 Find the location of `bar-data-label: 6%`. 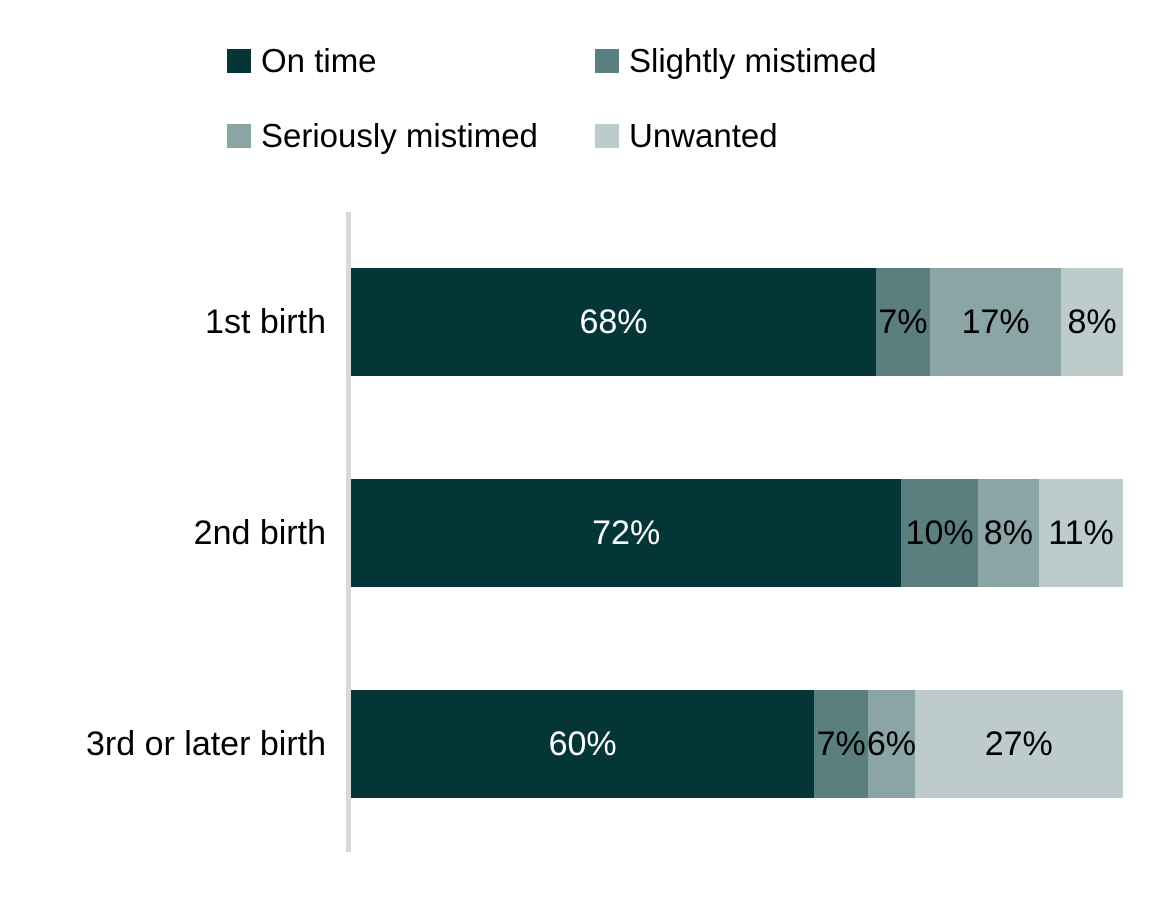

bar-data-label: 6% is located at coordinates (891, 744).